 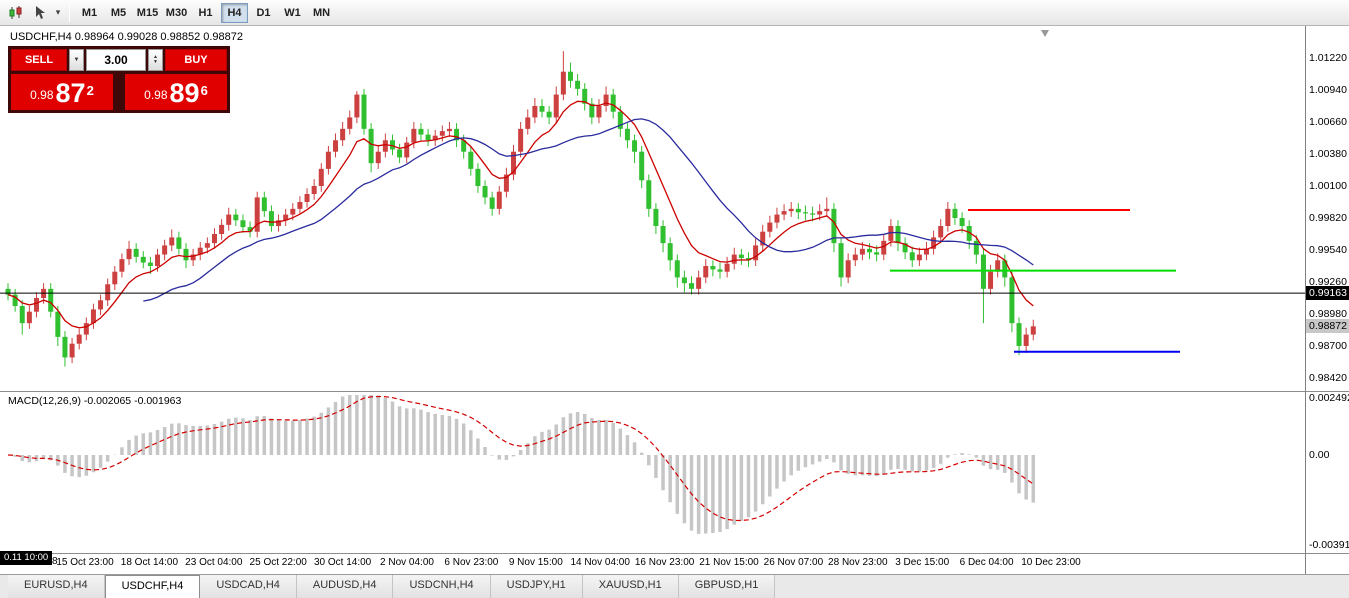 I want to click on timeframe-button-d1: D1, so click(x=263, y=13).